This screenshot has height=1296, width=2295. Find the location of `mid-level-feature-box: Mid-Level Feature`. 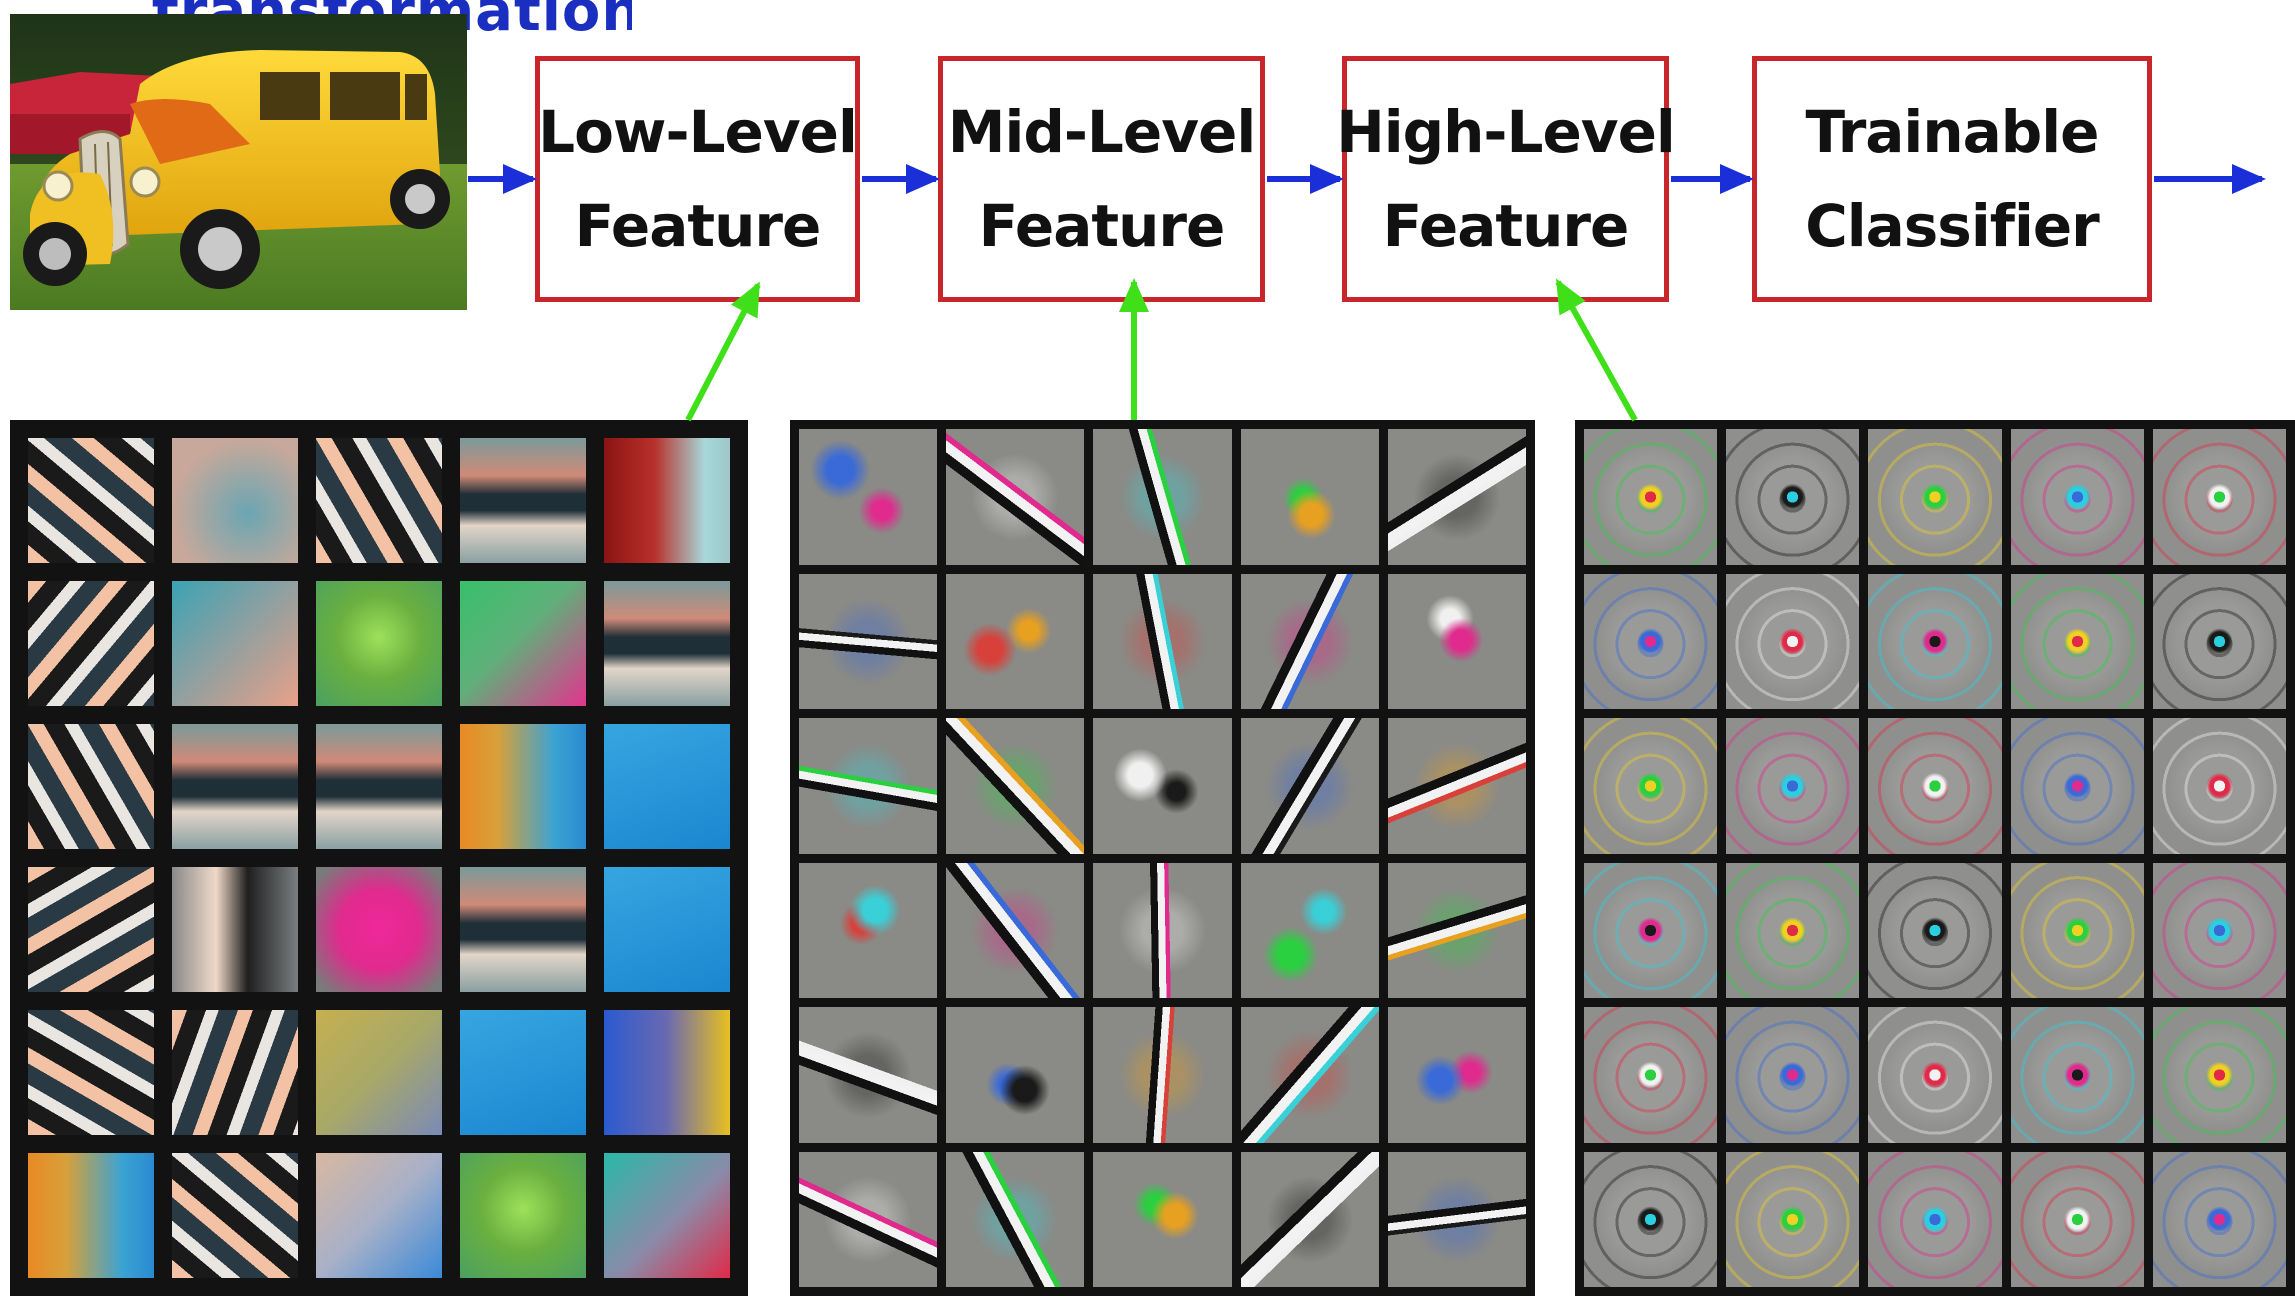

mid-level-feature-box: Mid-Level Feature is located at coordinates (1101, 179).